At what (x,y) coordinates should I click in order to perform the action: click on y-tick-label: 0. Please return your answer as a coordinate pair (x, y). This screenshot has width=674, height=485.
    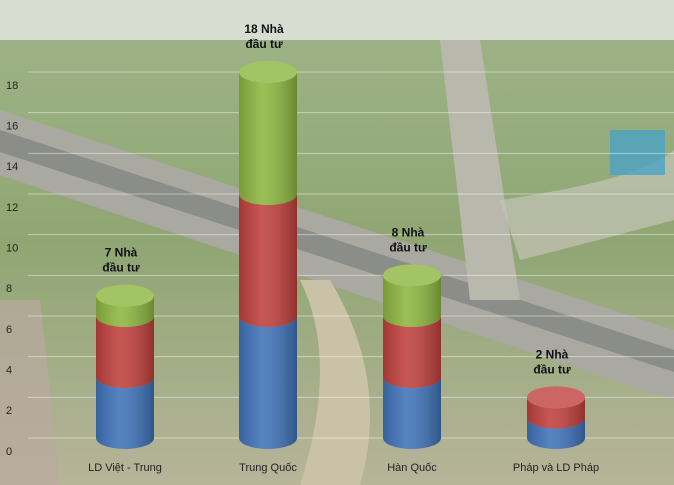
    Looking at the image, I should click on (9, 452).